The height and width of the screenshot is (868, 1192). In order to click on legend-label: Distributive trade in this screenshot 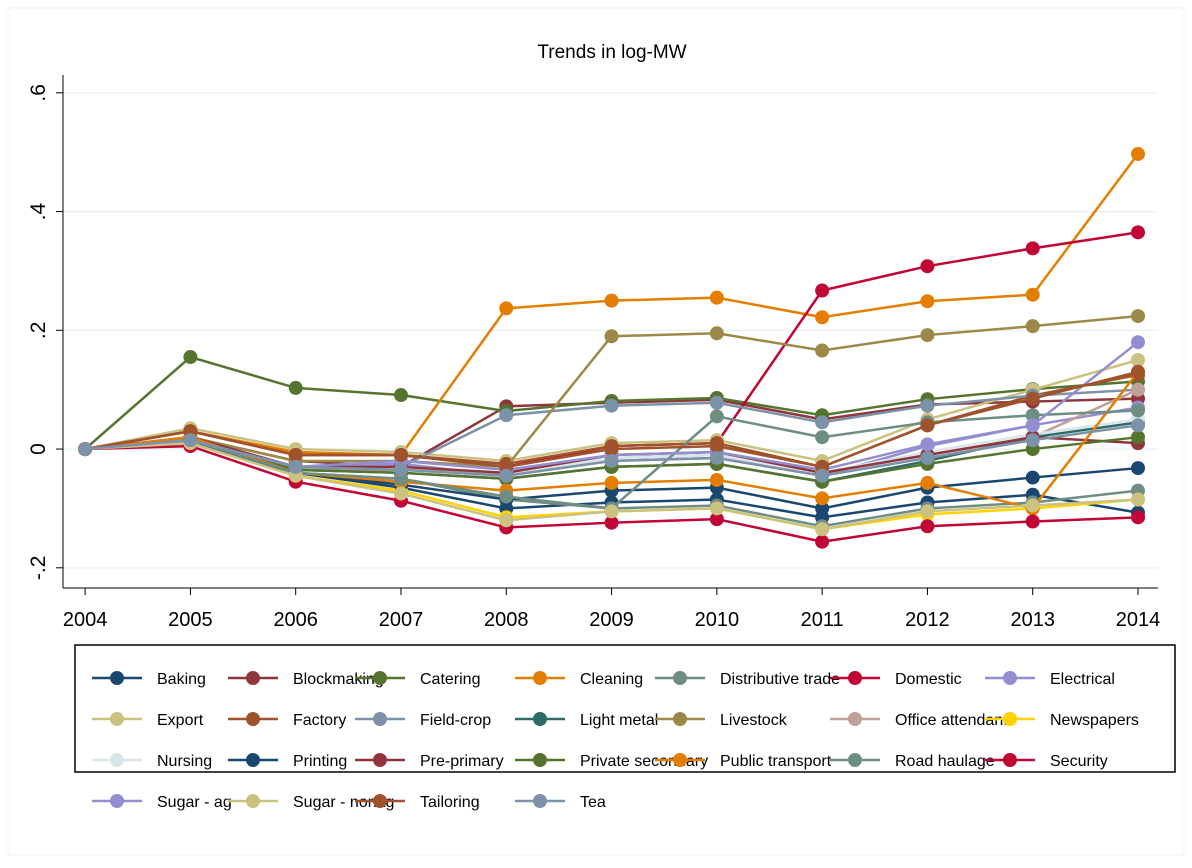, I will do `click(780, 679)`.